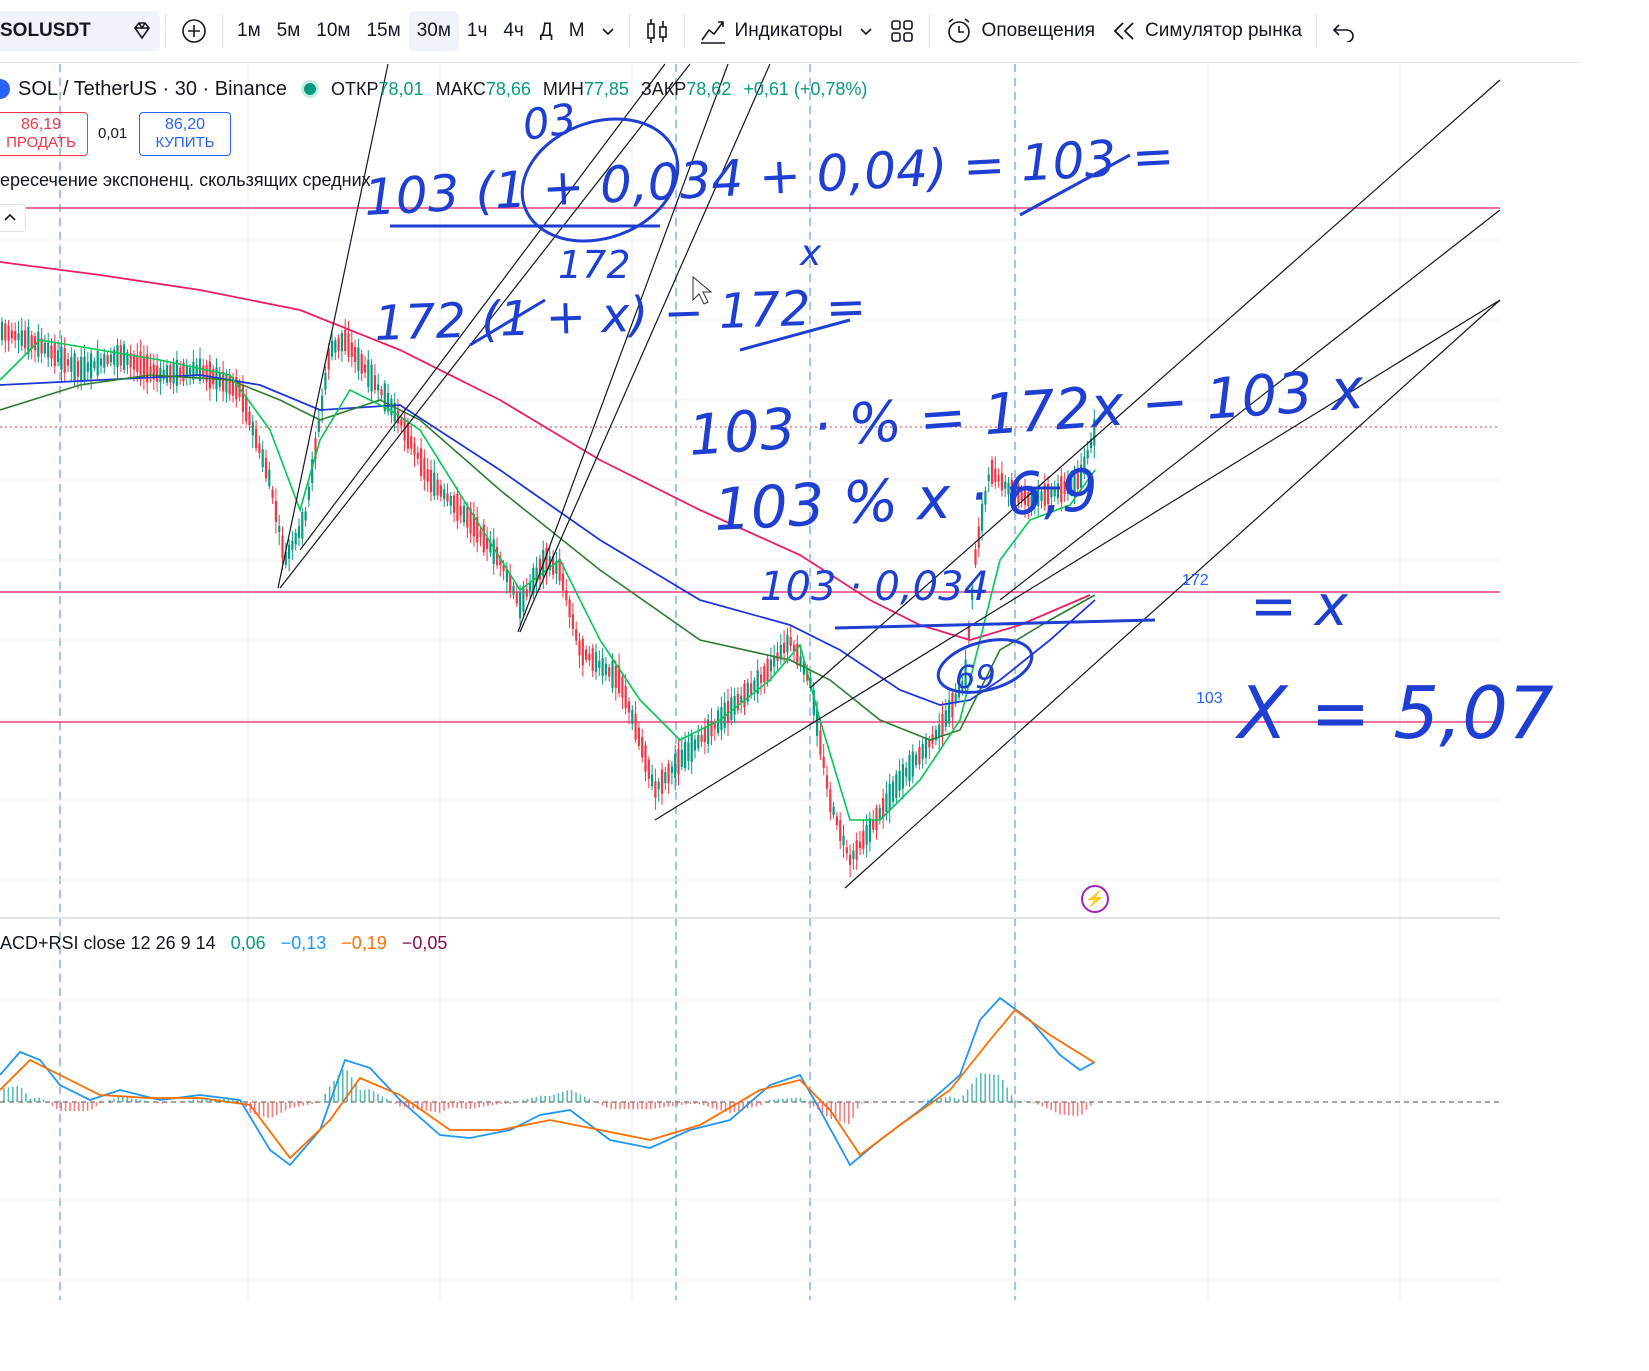 The image size is (1649, 1371). Describe the element at coordinates (477, 30) in the screenshot. I see `interval-1h: 1ч` at that location.